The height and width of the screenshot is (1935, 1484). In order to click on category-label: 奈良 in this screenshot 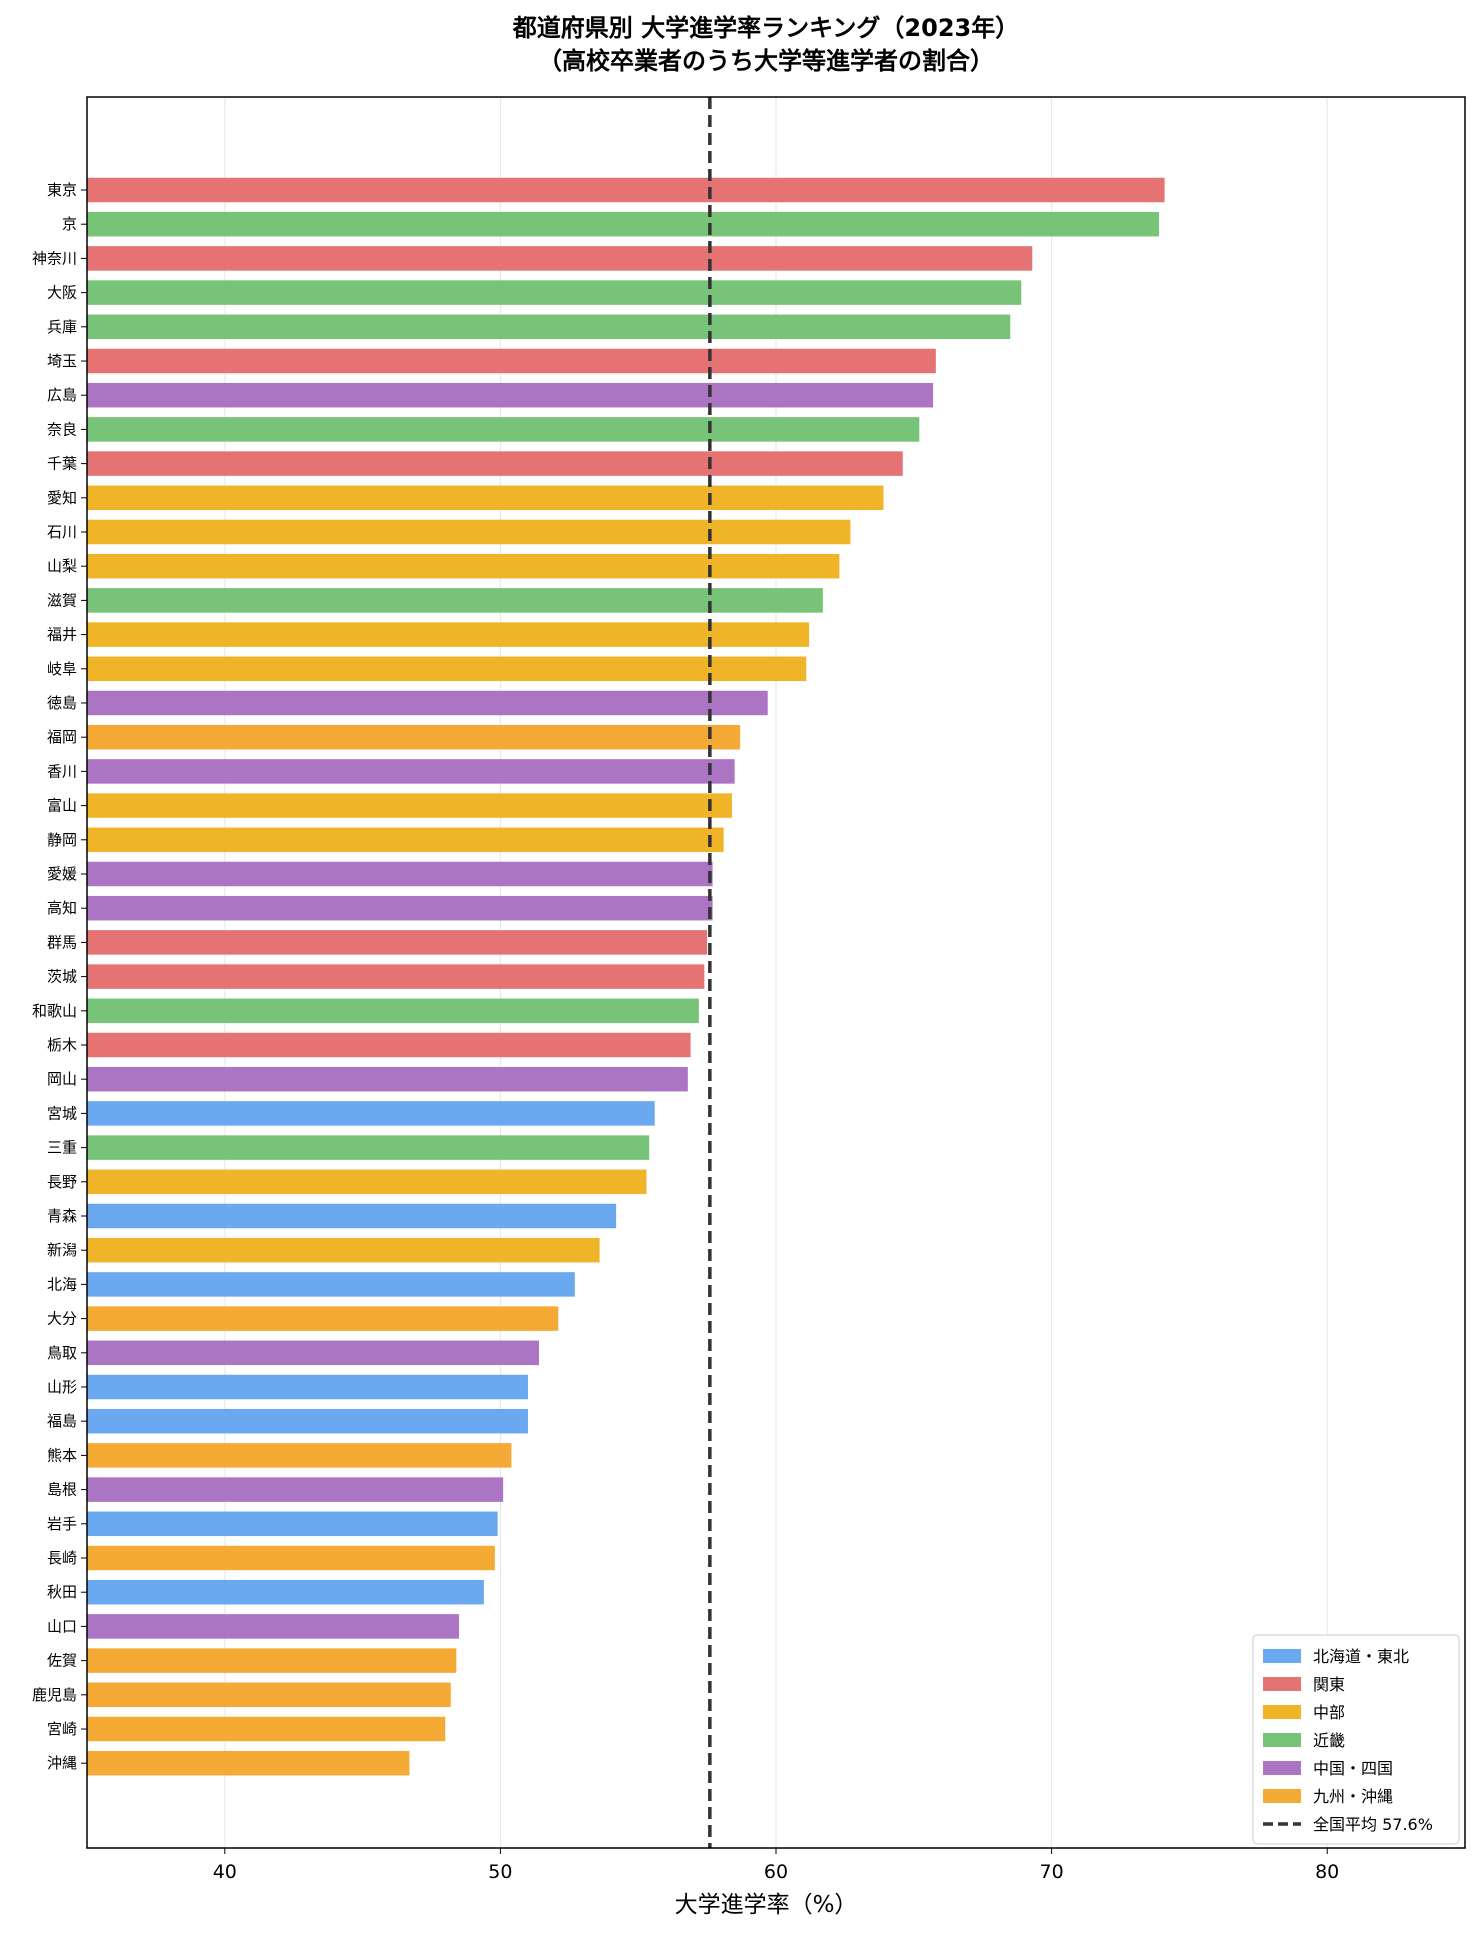, I will do `click(62, 429)`.